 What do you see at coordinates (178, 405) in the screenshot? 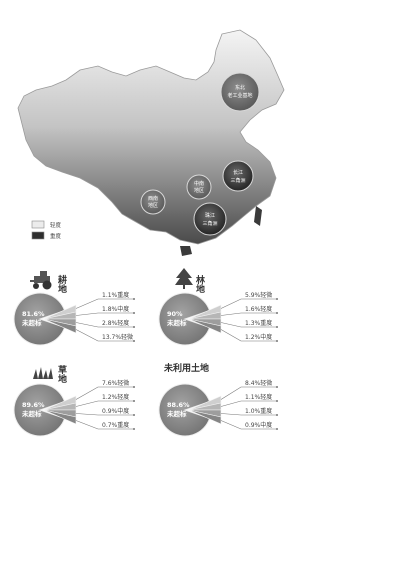
I see `pie-main-percent: 88.6%` at bounding box center [178, 405].